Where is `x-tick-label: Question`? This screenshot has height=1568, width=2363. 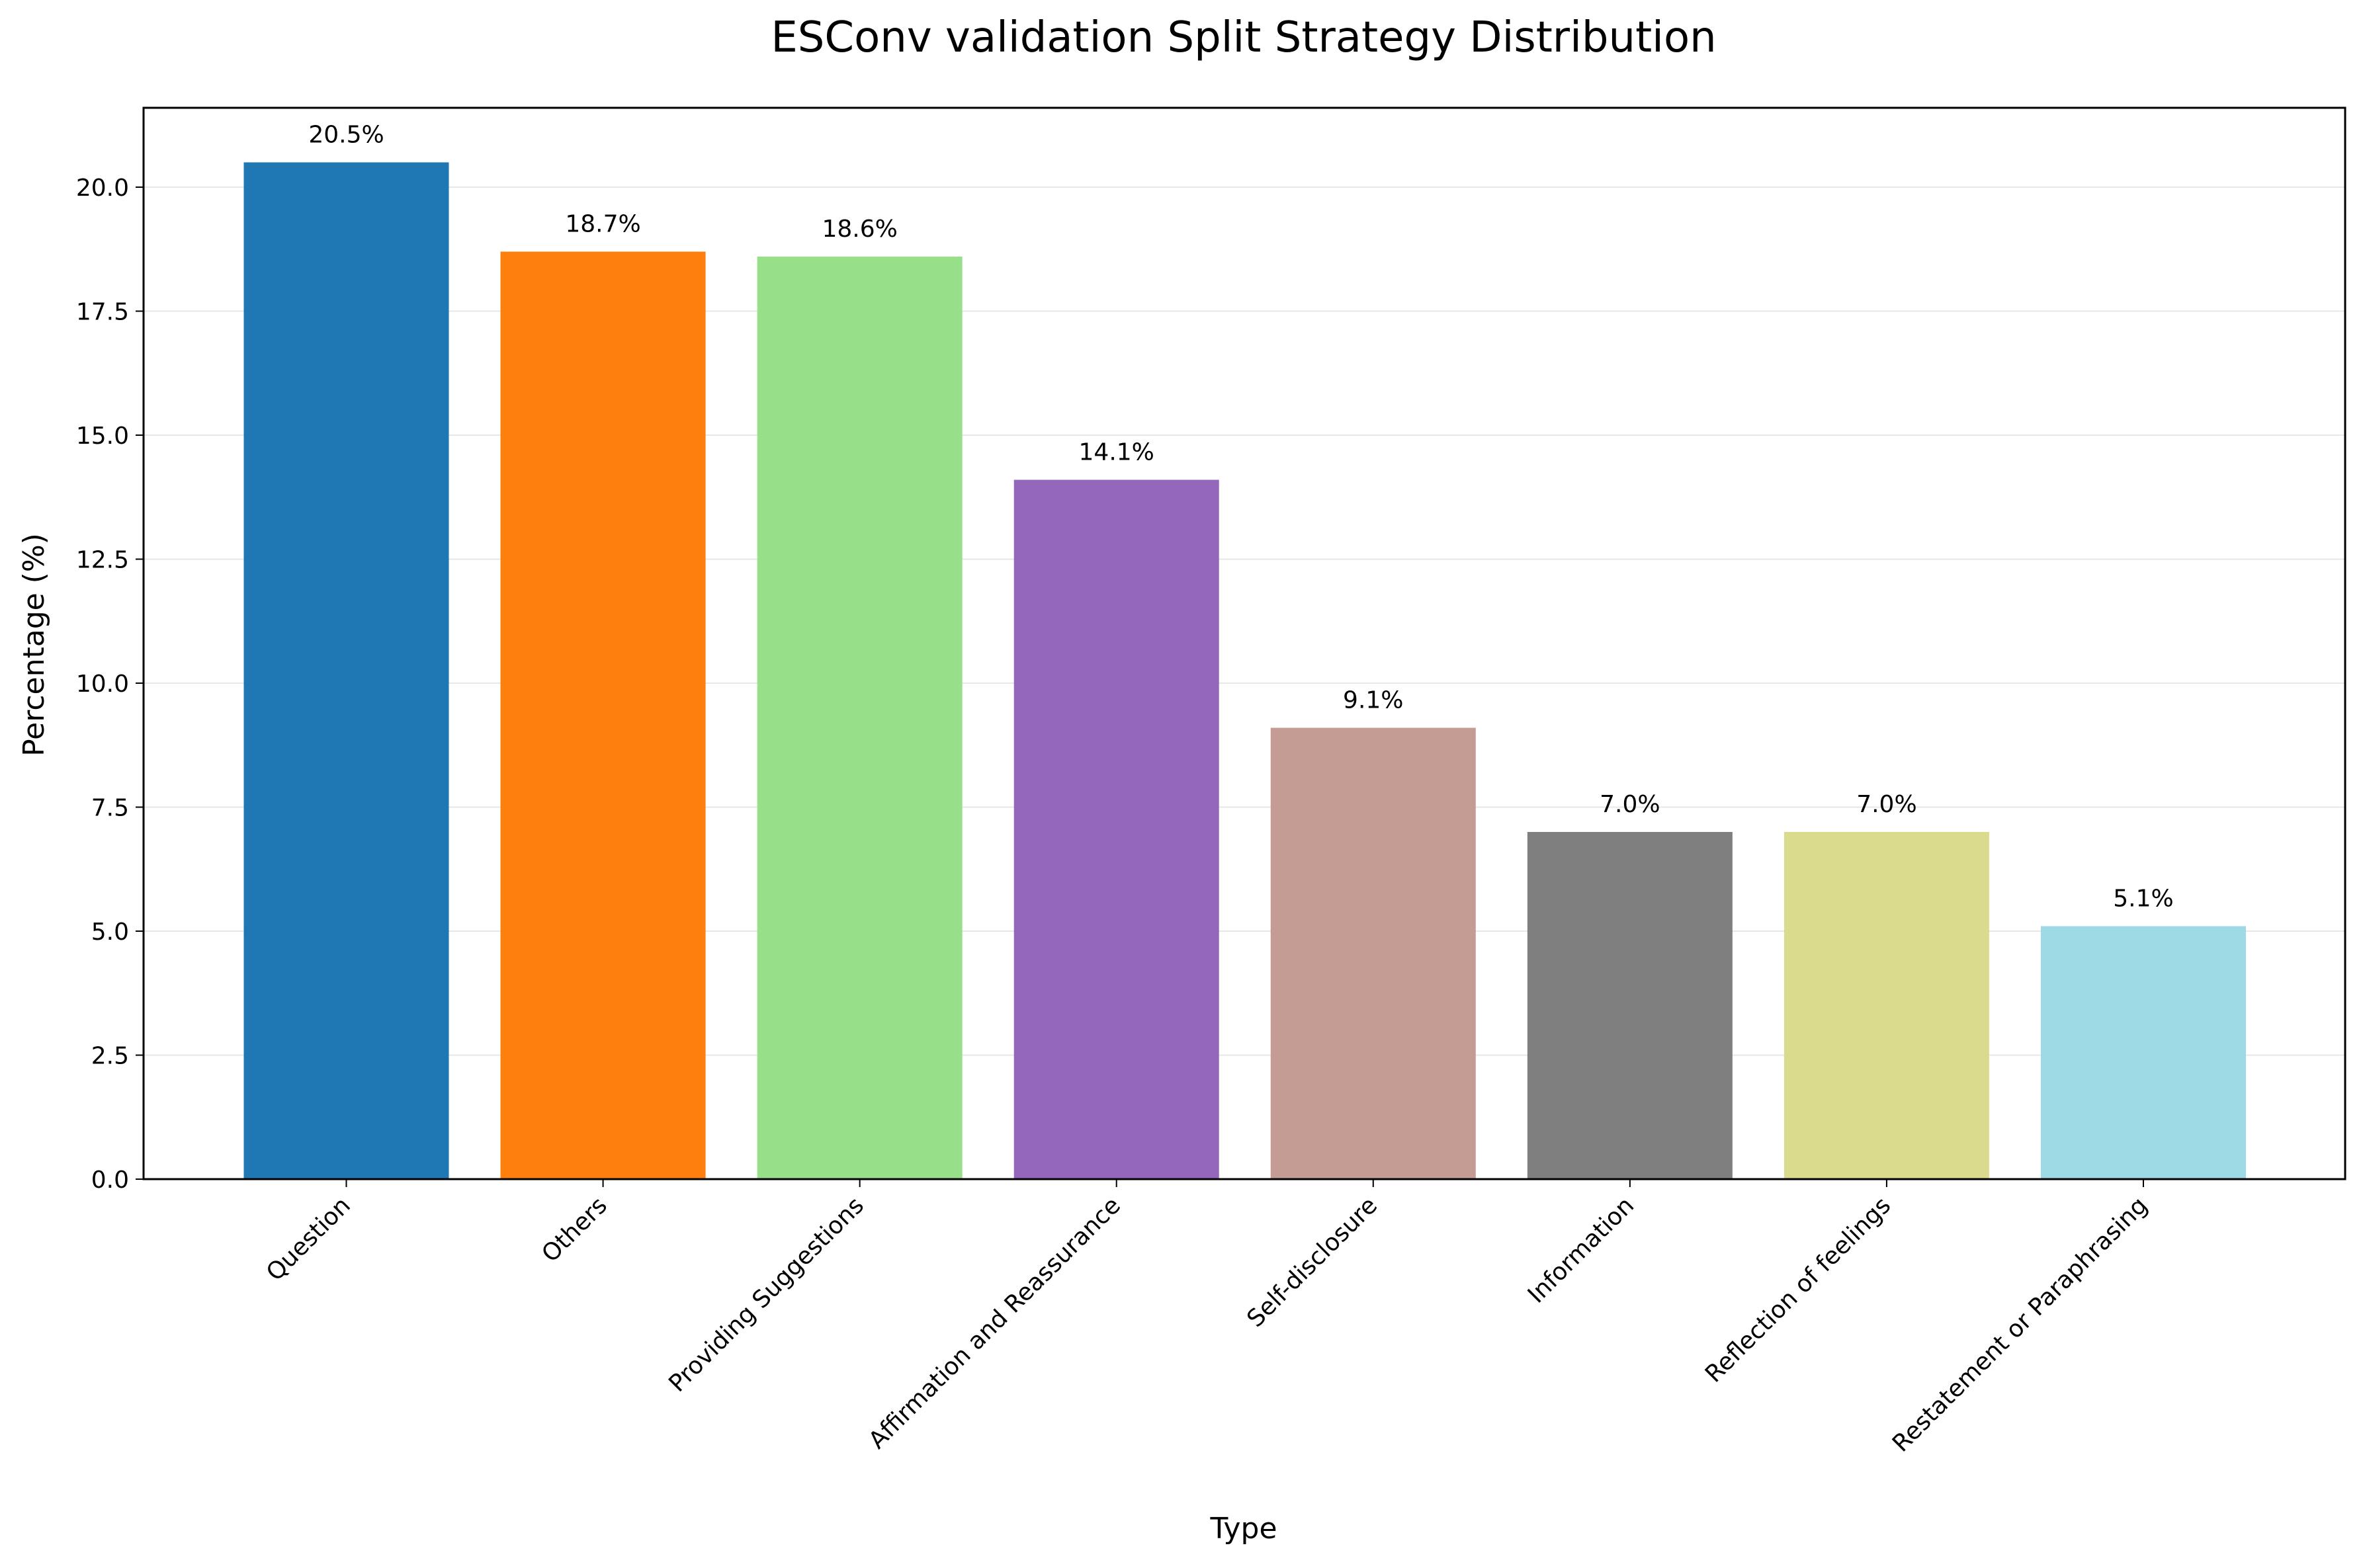 x-tick-label: Question is located at coordinates (308, 1239).